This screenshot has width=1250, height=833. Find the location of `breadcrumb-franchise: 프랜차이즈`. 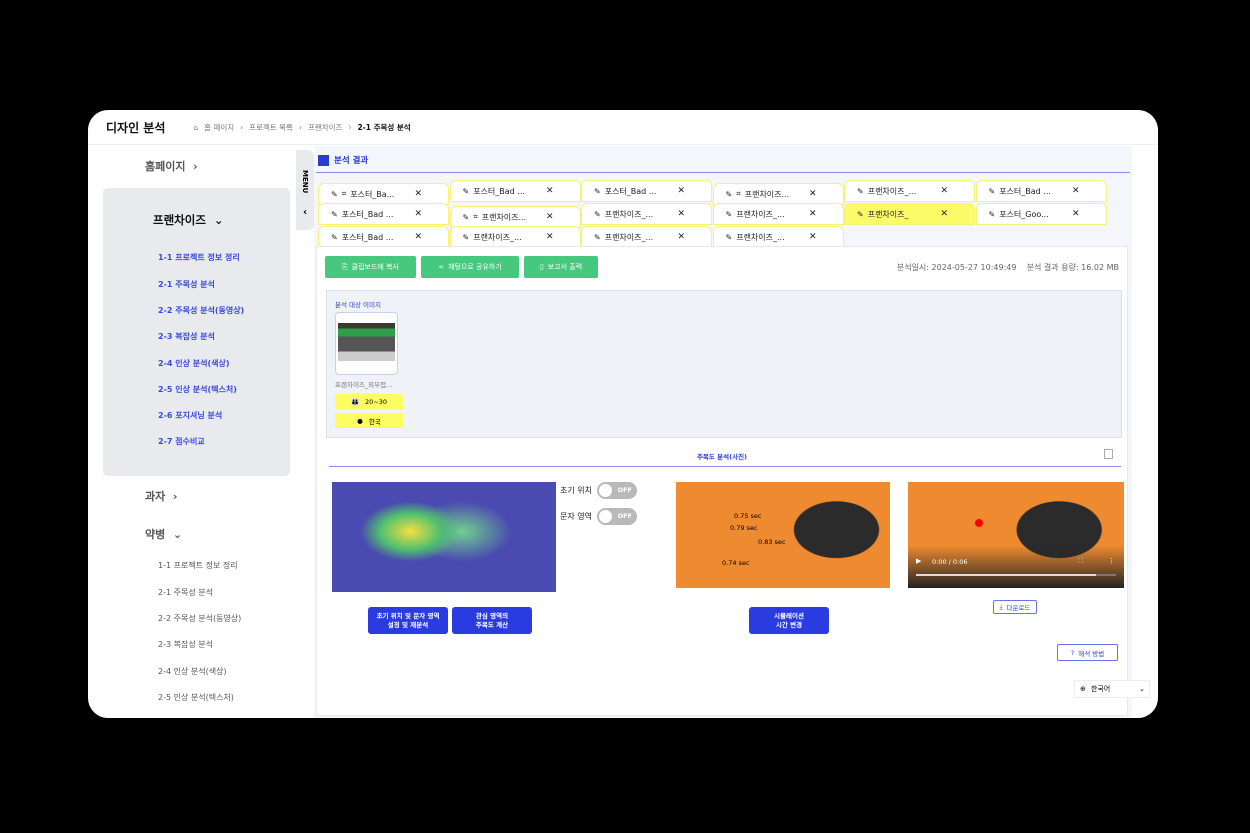

breadcrumb-franchise: 프랜차이즈 is located at coordinates (325, 127).